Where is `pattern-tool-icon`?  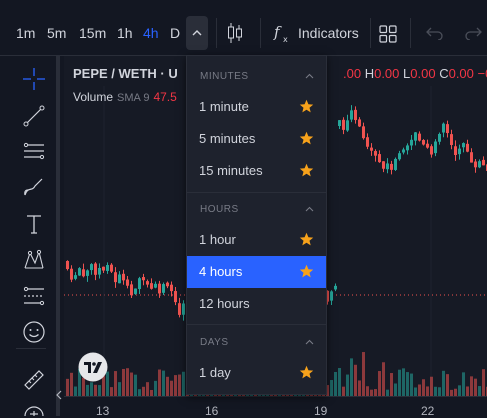 pattern-tool-icon is located at coordinates (34, 260).